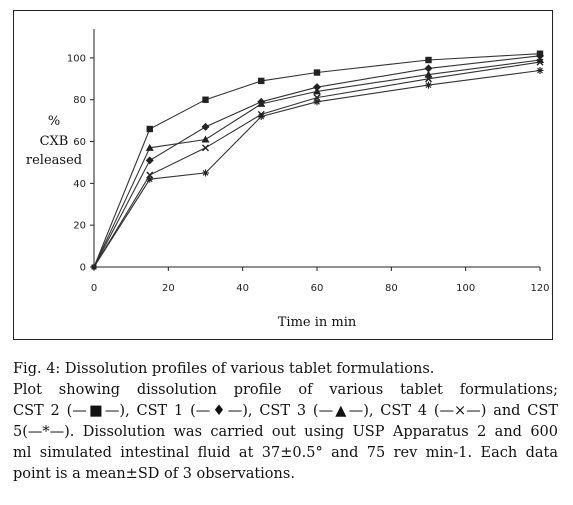 Image resolution: width=573 pixels, height=505 pixels. What do you see at coordinates (79, 100) in the screenshot?
I see `y-tick-label: 80` at bounding box center [79, 100].